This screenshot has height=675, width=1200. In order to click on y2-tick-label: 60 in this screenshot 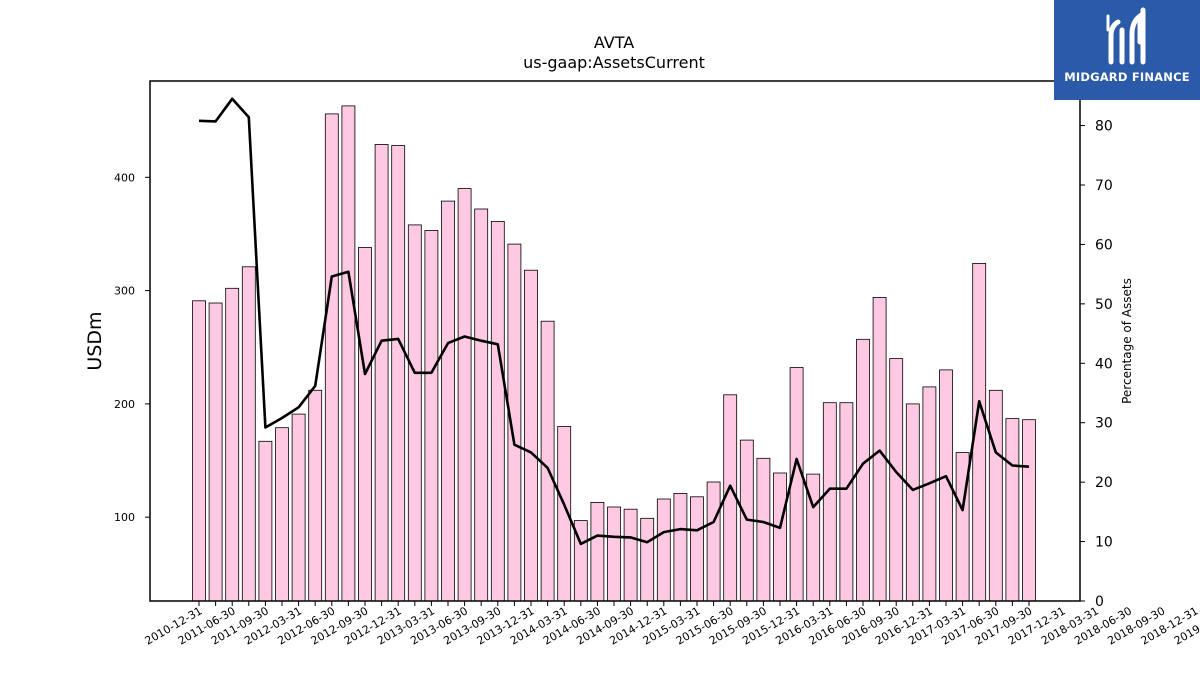, I will do `click(1104, 245)`.